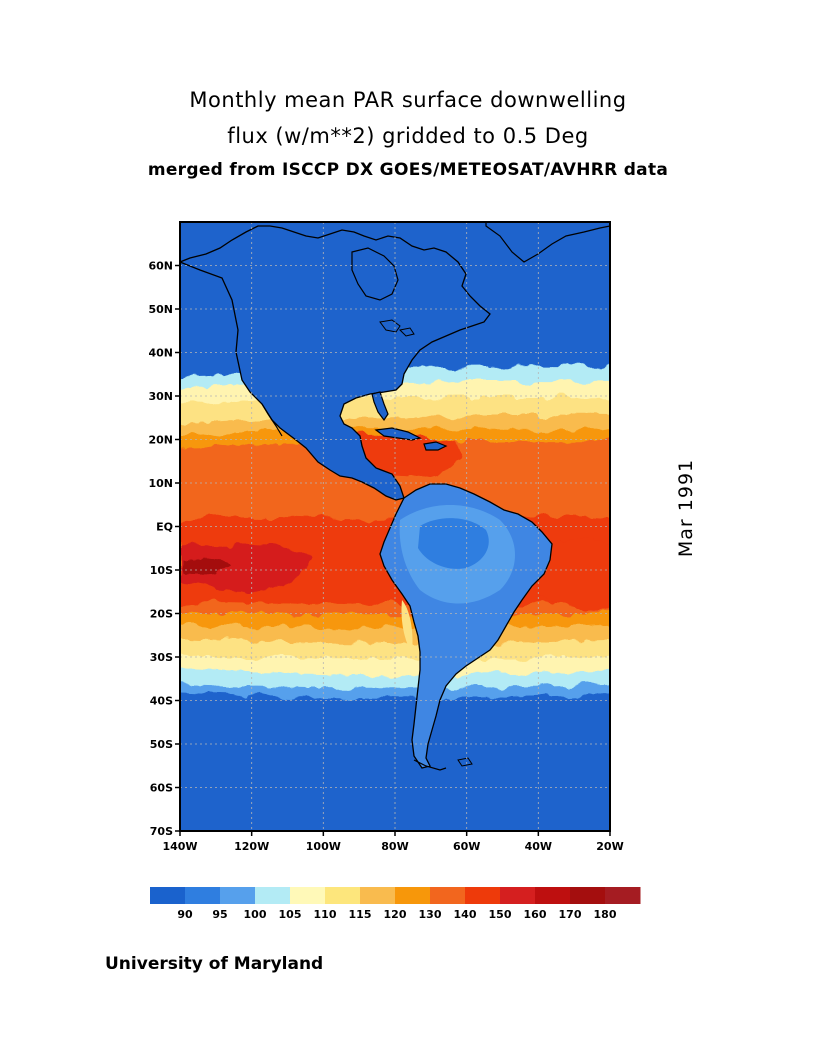 The image size is (816, 1056). What do you see at coordinates (453, 543) in the screenshot?
I see `amazon-blue` at bounding box center [453, 543].